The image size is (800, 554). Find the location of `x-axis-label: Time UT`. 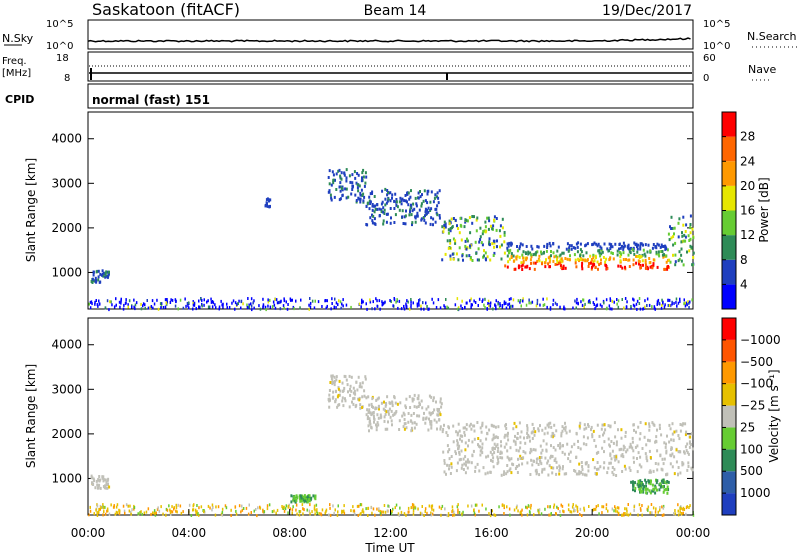

x-axis-label: Time UT is located at coordinates (389, 547).